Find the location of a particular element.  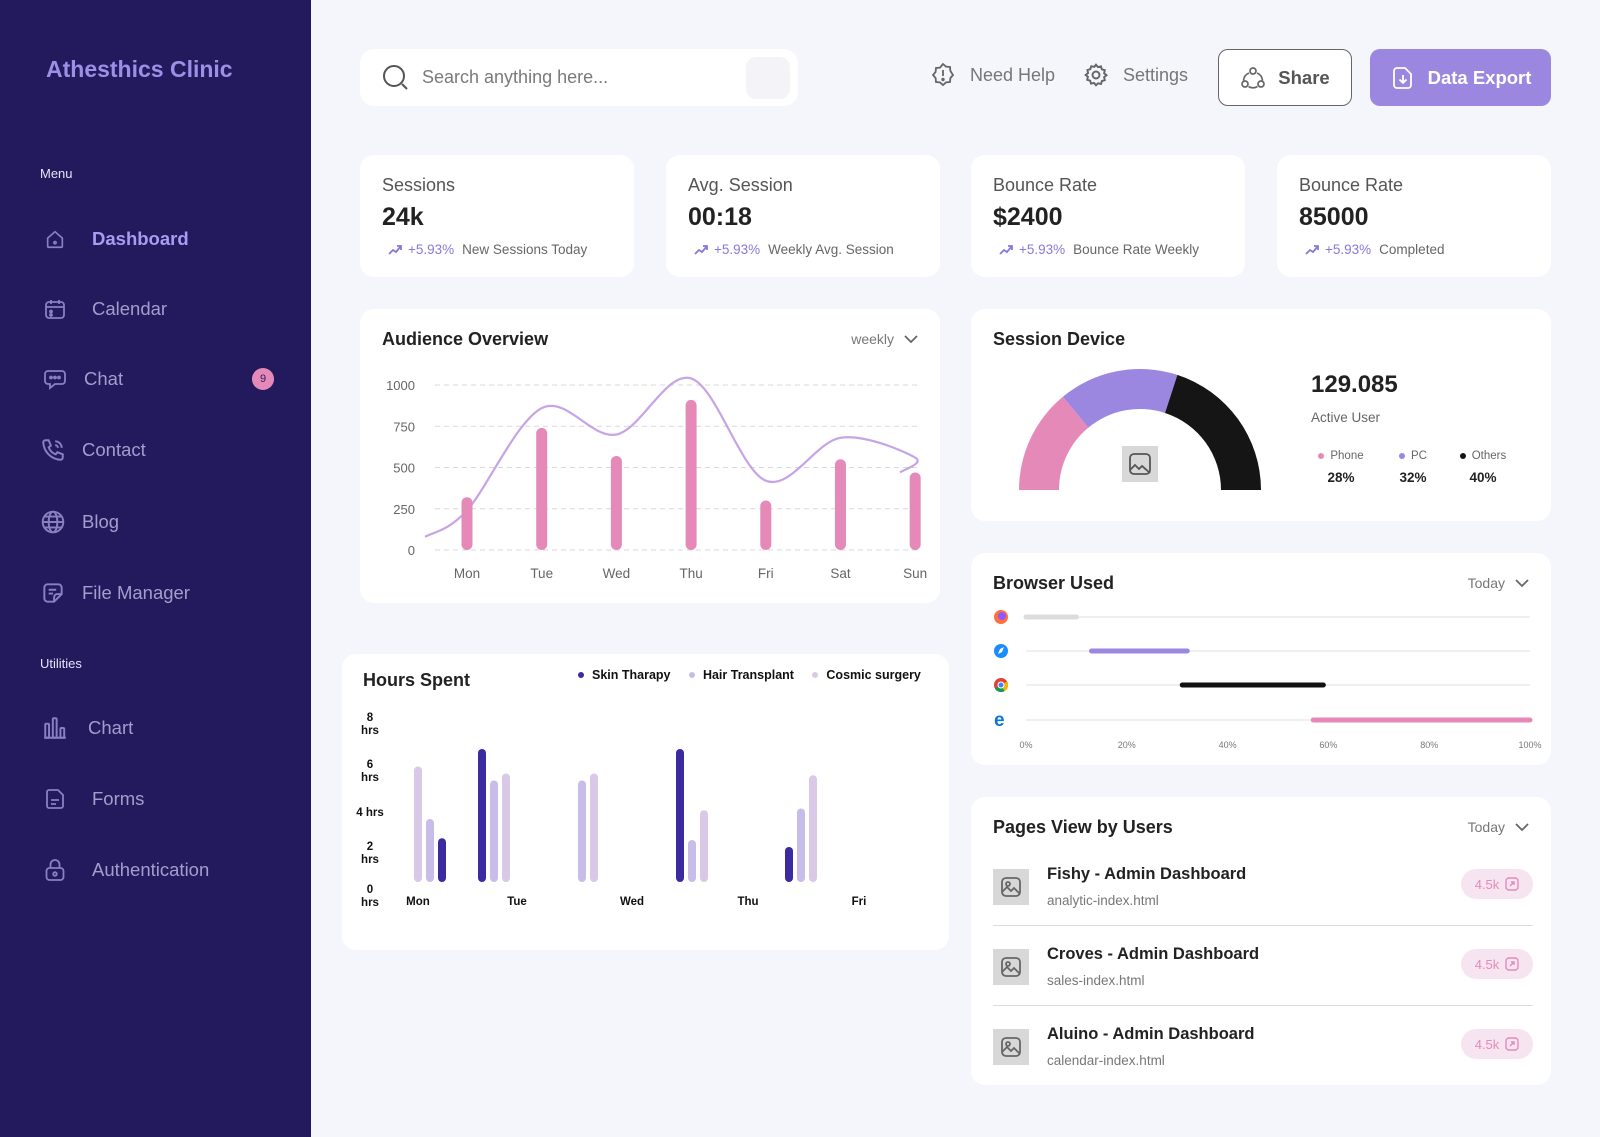

menu-section-label: Menu is located at coordinates (56, 173).